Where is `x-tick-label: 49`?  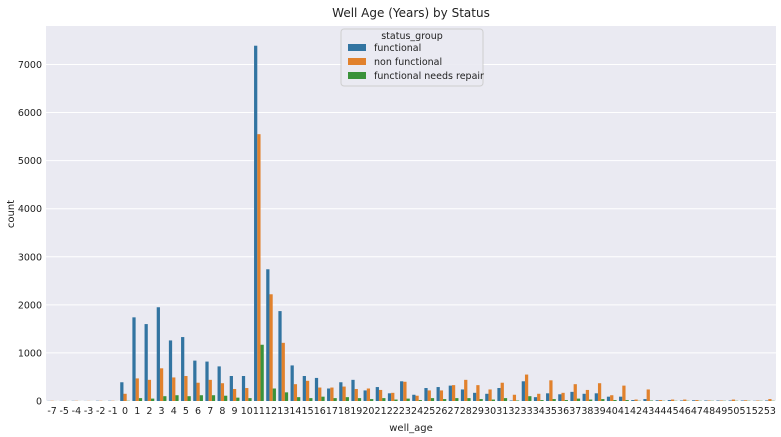
x-tick-label: 49 is located at coordinates (721, 411).